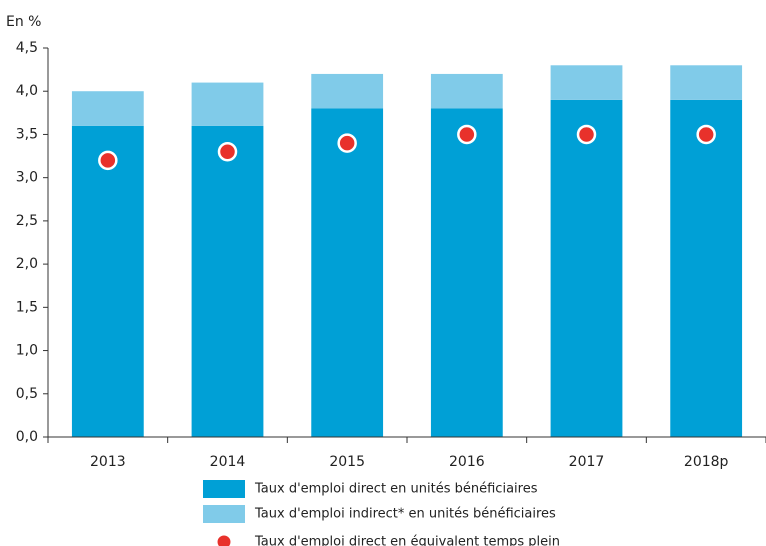 This screenshot has height=546, width=766. What do you see at coordinates (27, 134) in the screenshot?
I see `y-tick-label: 3,5` at bounding box center [27, 134].